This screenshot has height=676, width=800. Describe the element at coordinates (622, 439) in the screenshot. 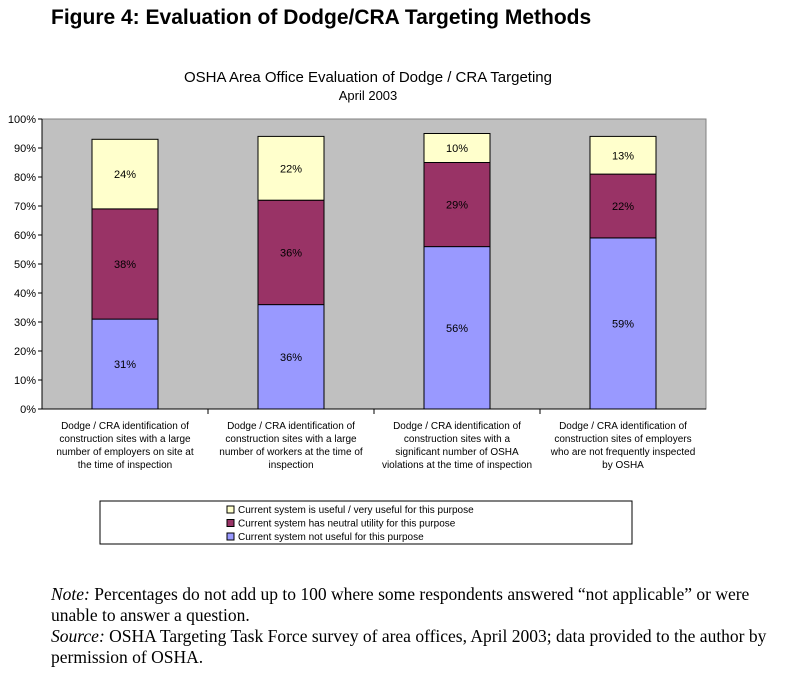

I see `x-category-label: construction sites of employers` at that location.